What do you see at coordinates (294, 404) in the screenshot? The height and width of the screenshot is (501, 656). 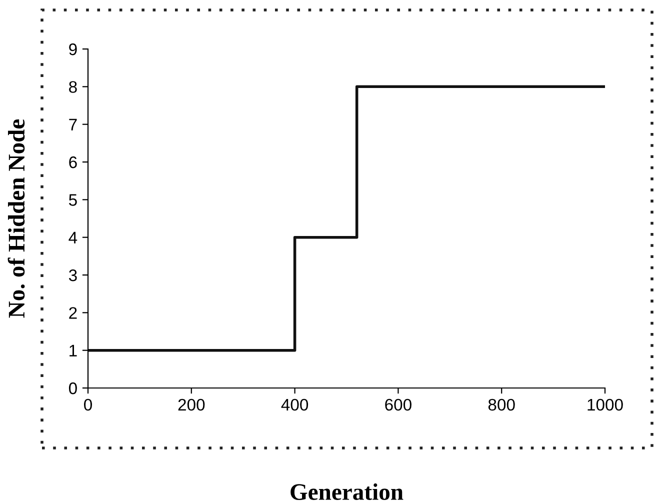 I see `x-tick-label: 400` at bounding box center [294, 404].